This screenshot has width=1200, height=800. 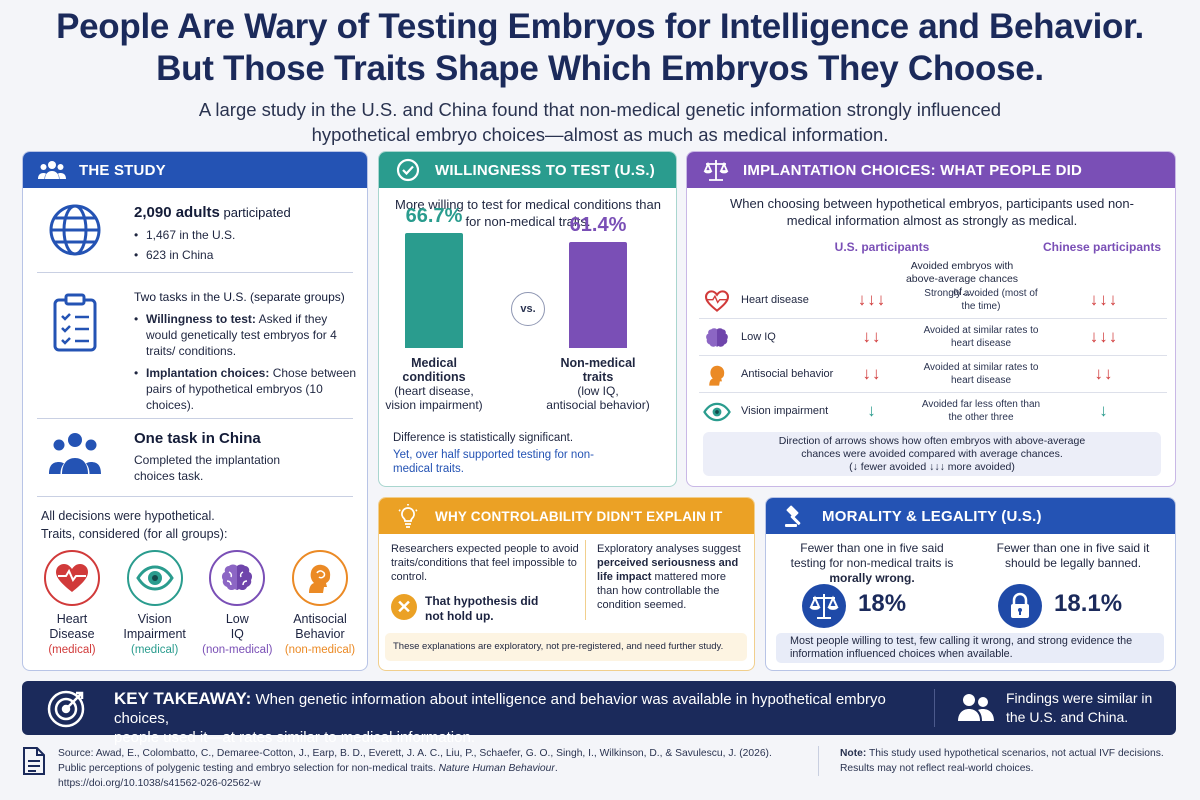 What do you see at coordinates (72, 634) in the screenshot?
I see `trait-name: Disease` at bounding box center [72, 634].